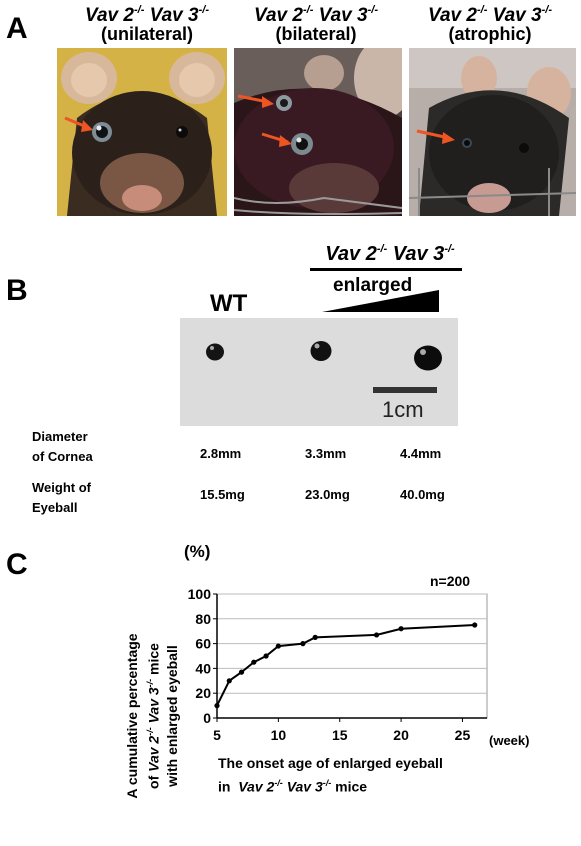 The width and height of the screenshot is (581, 846). I want to click on genotype-bracket-line, so click(386, 269).